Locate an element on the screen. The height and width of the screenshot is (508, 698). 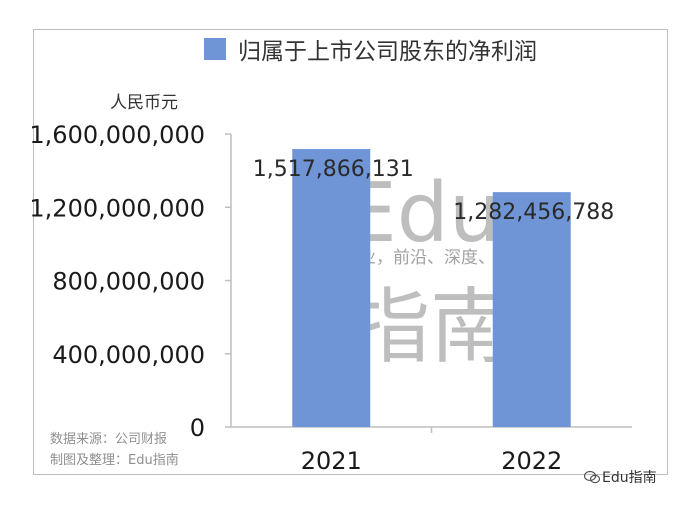
y-axis-unit-label: 人民币元 is located at coordinates (144, 103).